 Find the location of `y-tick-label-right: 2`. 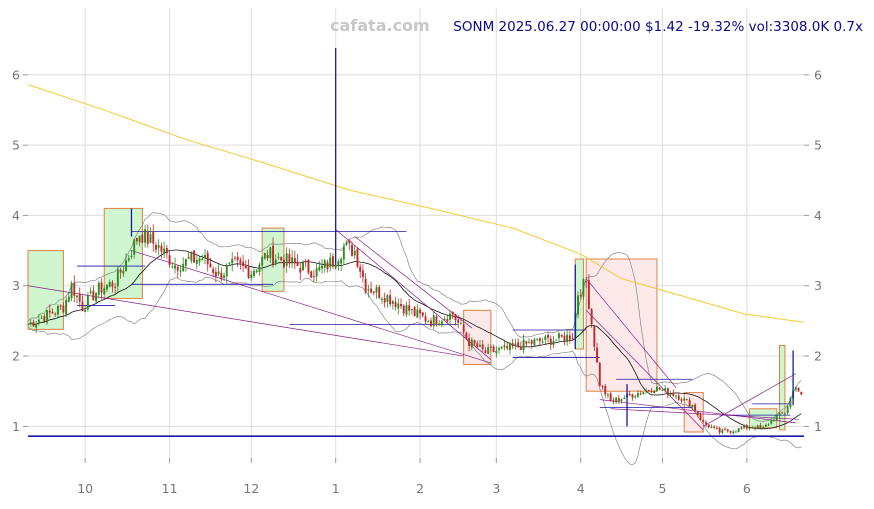

y-tick-label-right: 2 is located at coordinates (818, 356).